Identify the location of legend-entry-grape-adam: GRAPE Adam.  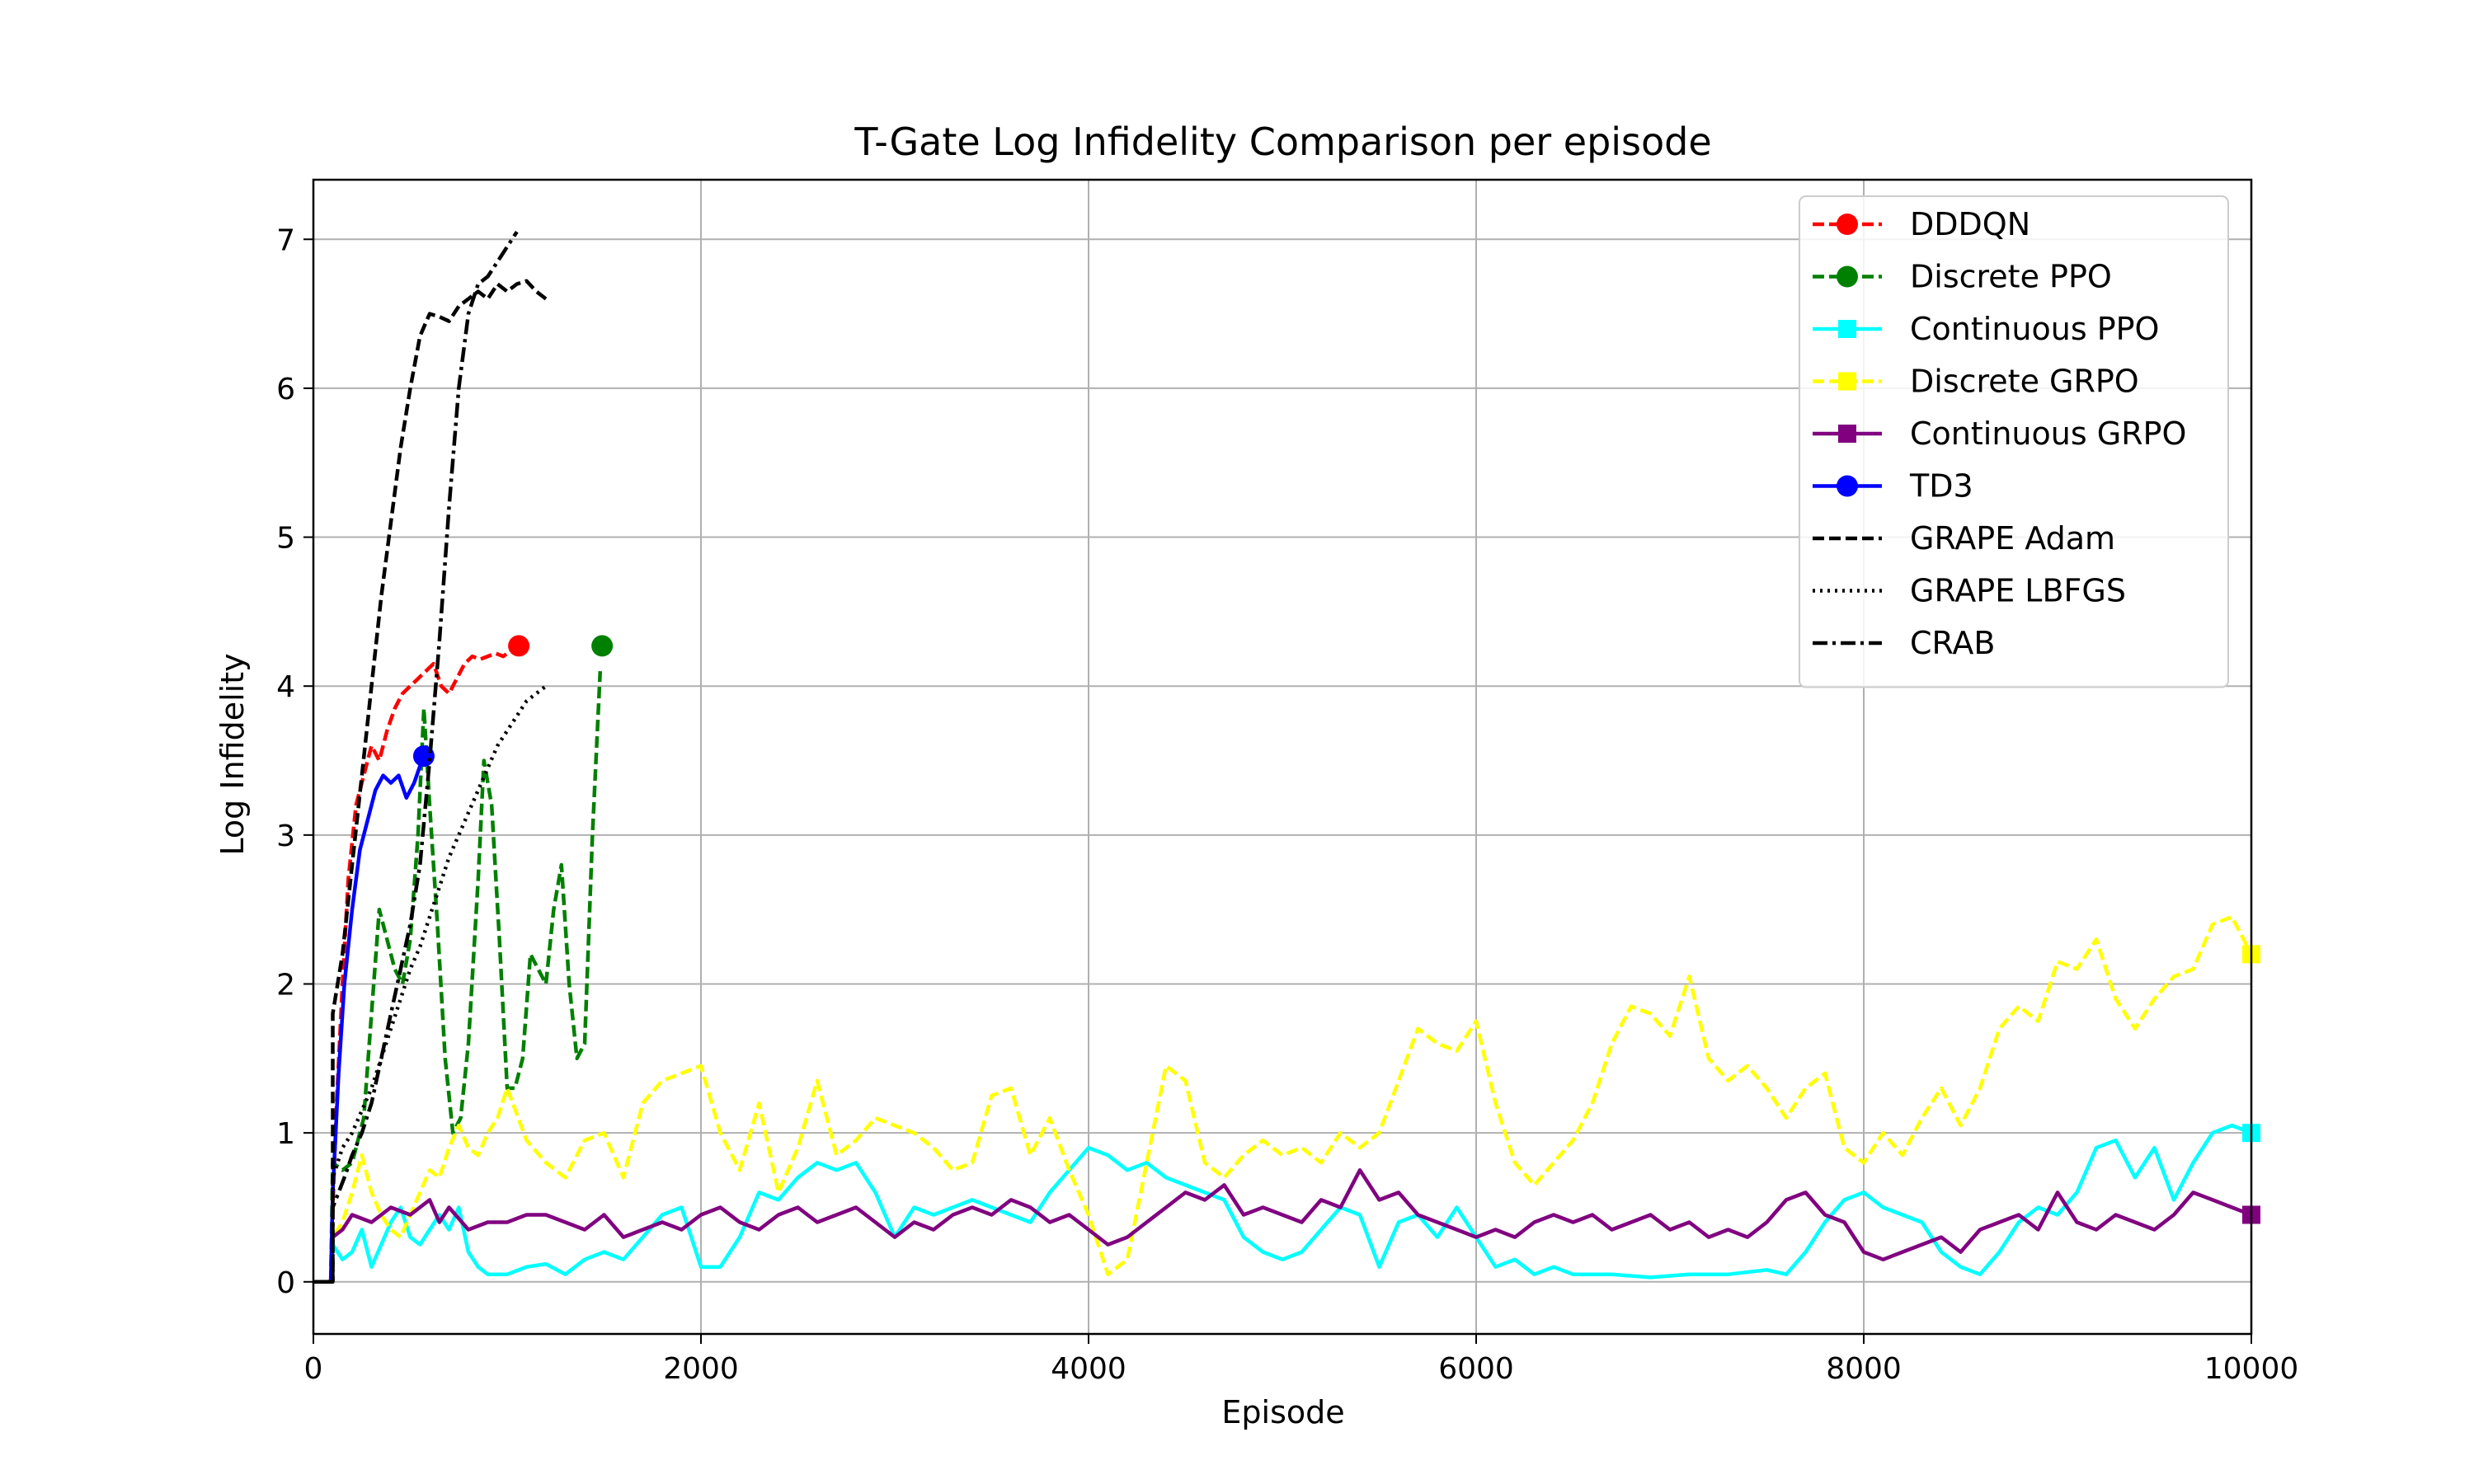
(1964, 538).